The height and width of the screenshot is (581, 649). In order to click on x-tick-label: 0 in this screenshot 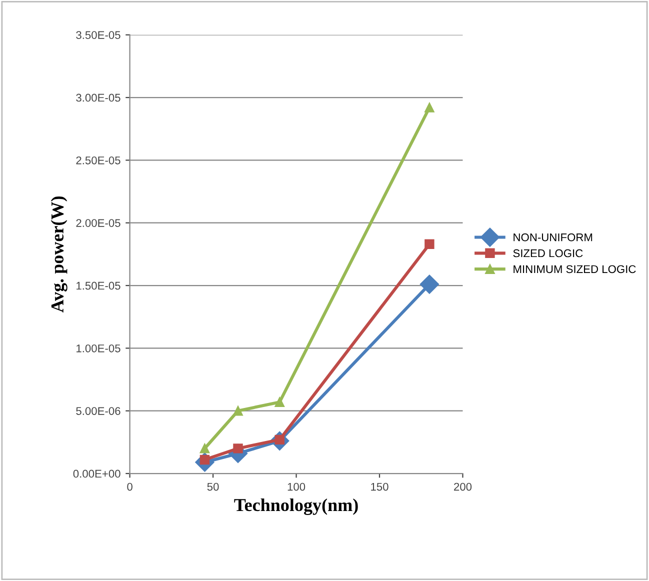, I will do `click(129, 486)`.